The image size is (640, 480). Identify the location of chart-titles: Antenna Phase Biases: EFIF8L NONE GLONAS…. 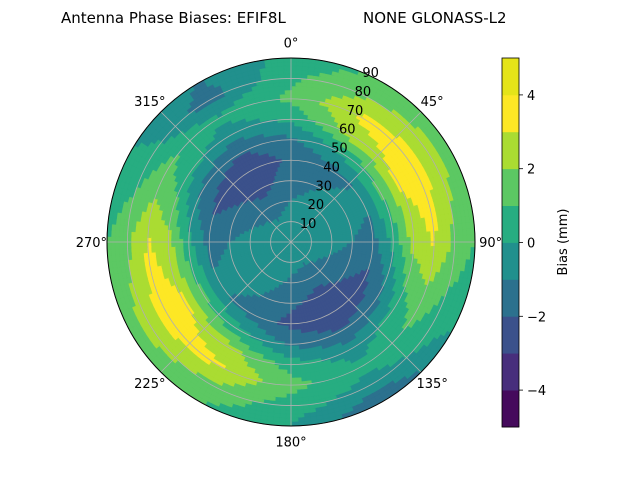
(284, 18).